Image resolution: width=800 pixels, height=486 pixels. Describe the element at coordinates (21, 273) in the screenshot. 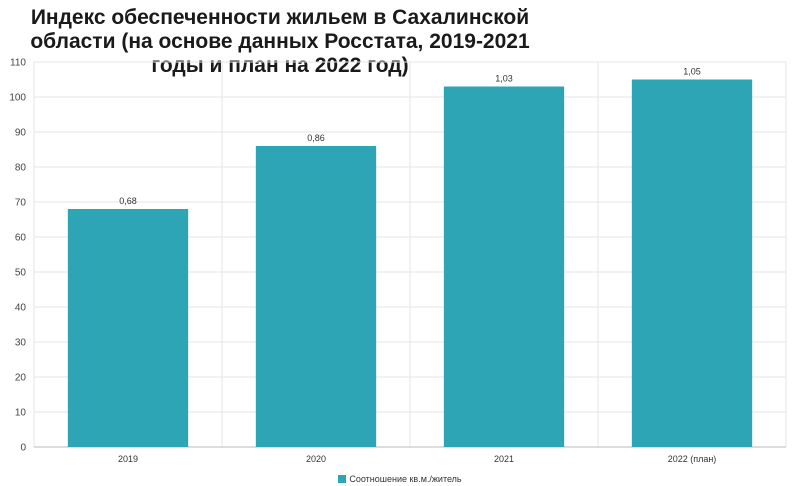

I see `y-tick-label: 50` at that location.